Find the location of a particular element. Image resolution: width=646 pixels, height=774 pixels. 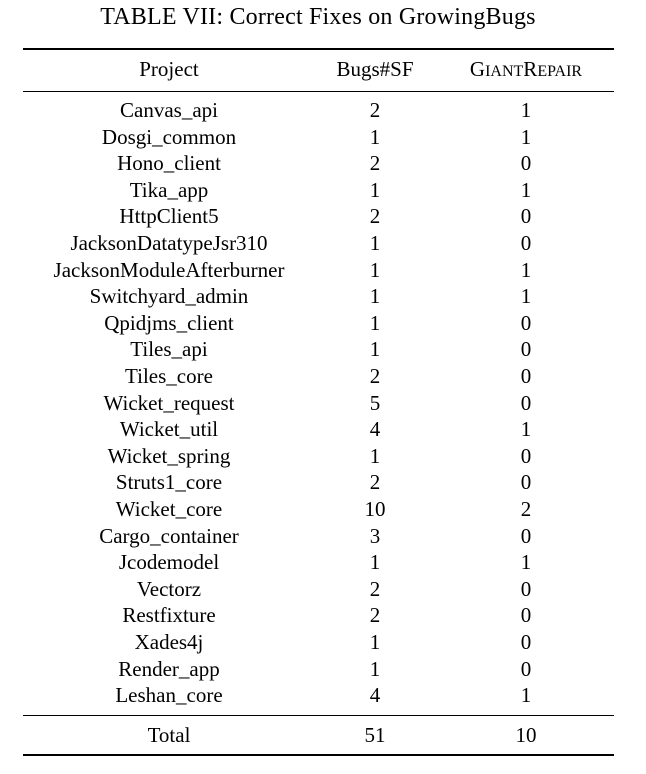

total-bugs: 51 is located at coordinates (375, 735).